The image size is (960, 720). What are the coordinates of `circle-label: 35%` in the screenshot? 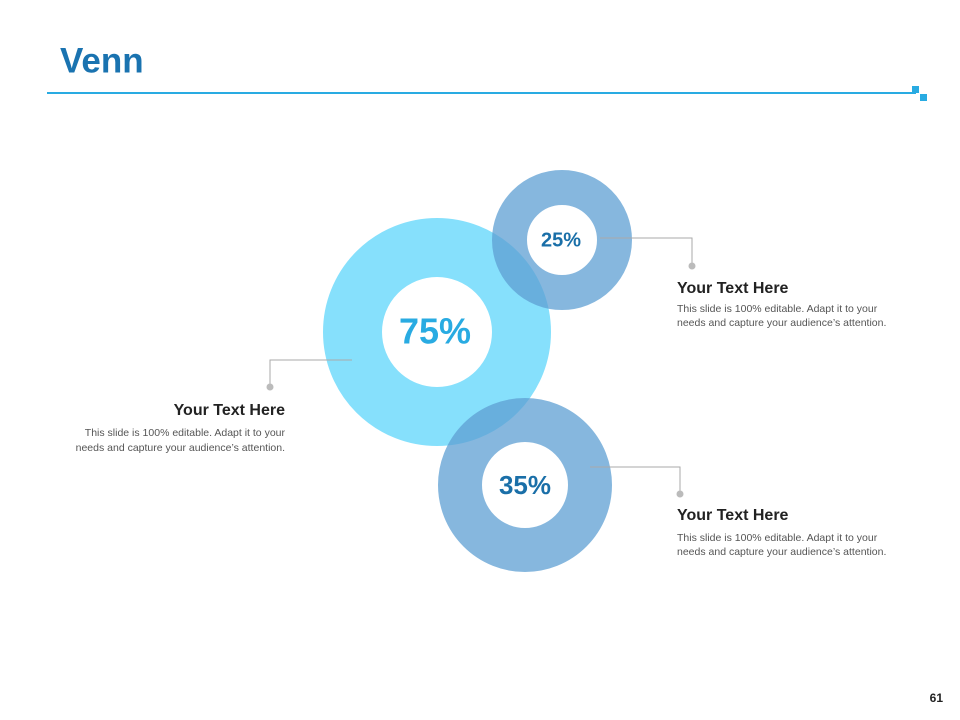 It's located at (525, 485).